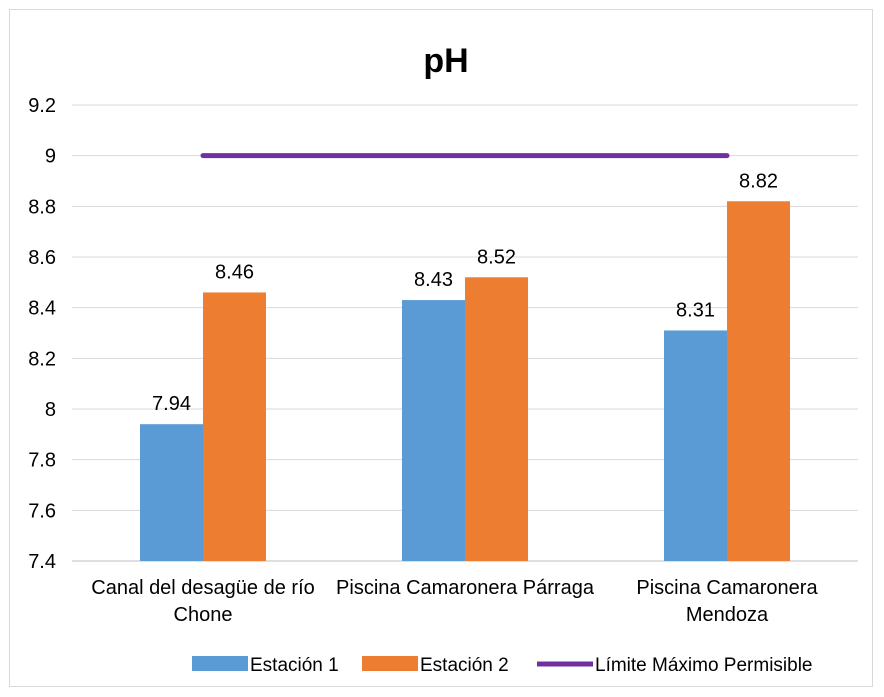 Image resolution: width=884 pixels, height=697 pixels. Describe the element at coordinates (171, 404) in the screenshot. I see `data-label: 7.94` at that location.